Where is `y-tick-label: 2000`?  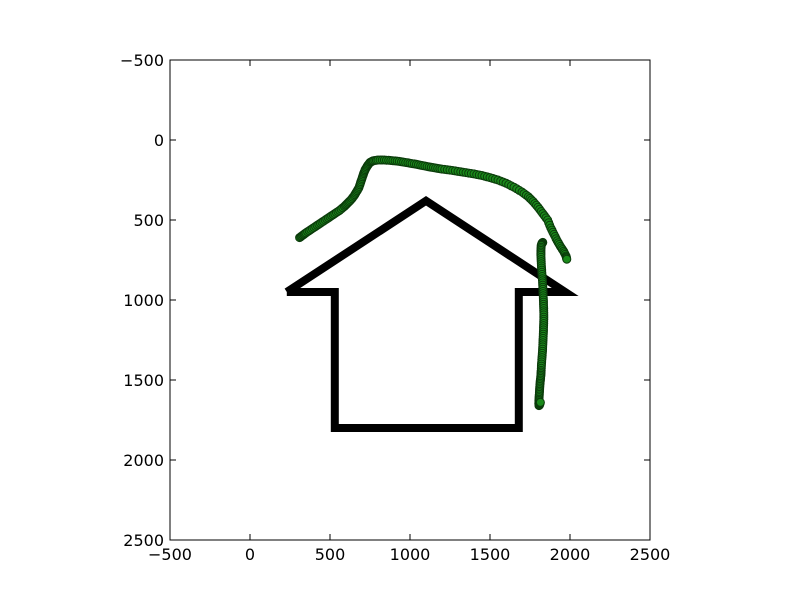 y-tick-label: 2000 is located at coordinates (143, 460).